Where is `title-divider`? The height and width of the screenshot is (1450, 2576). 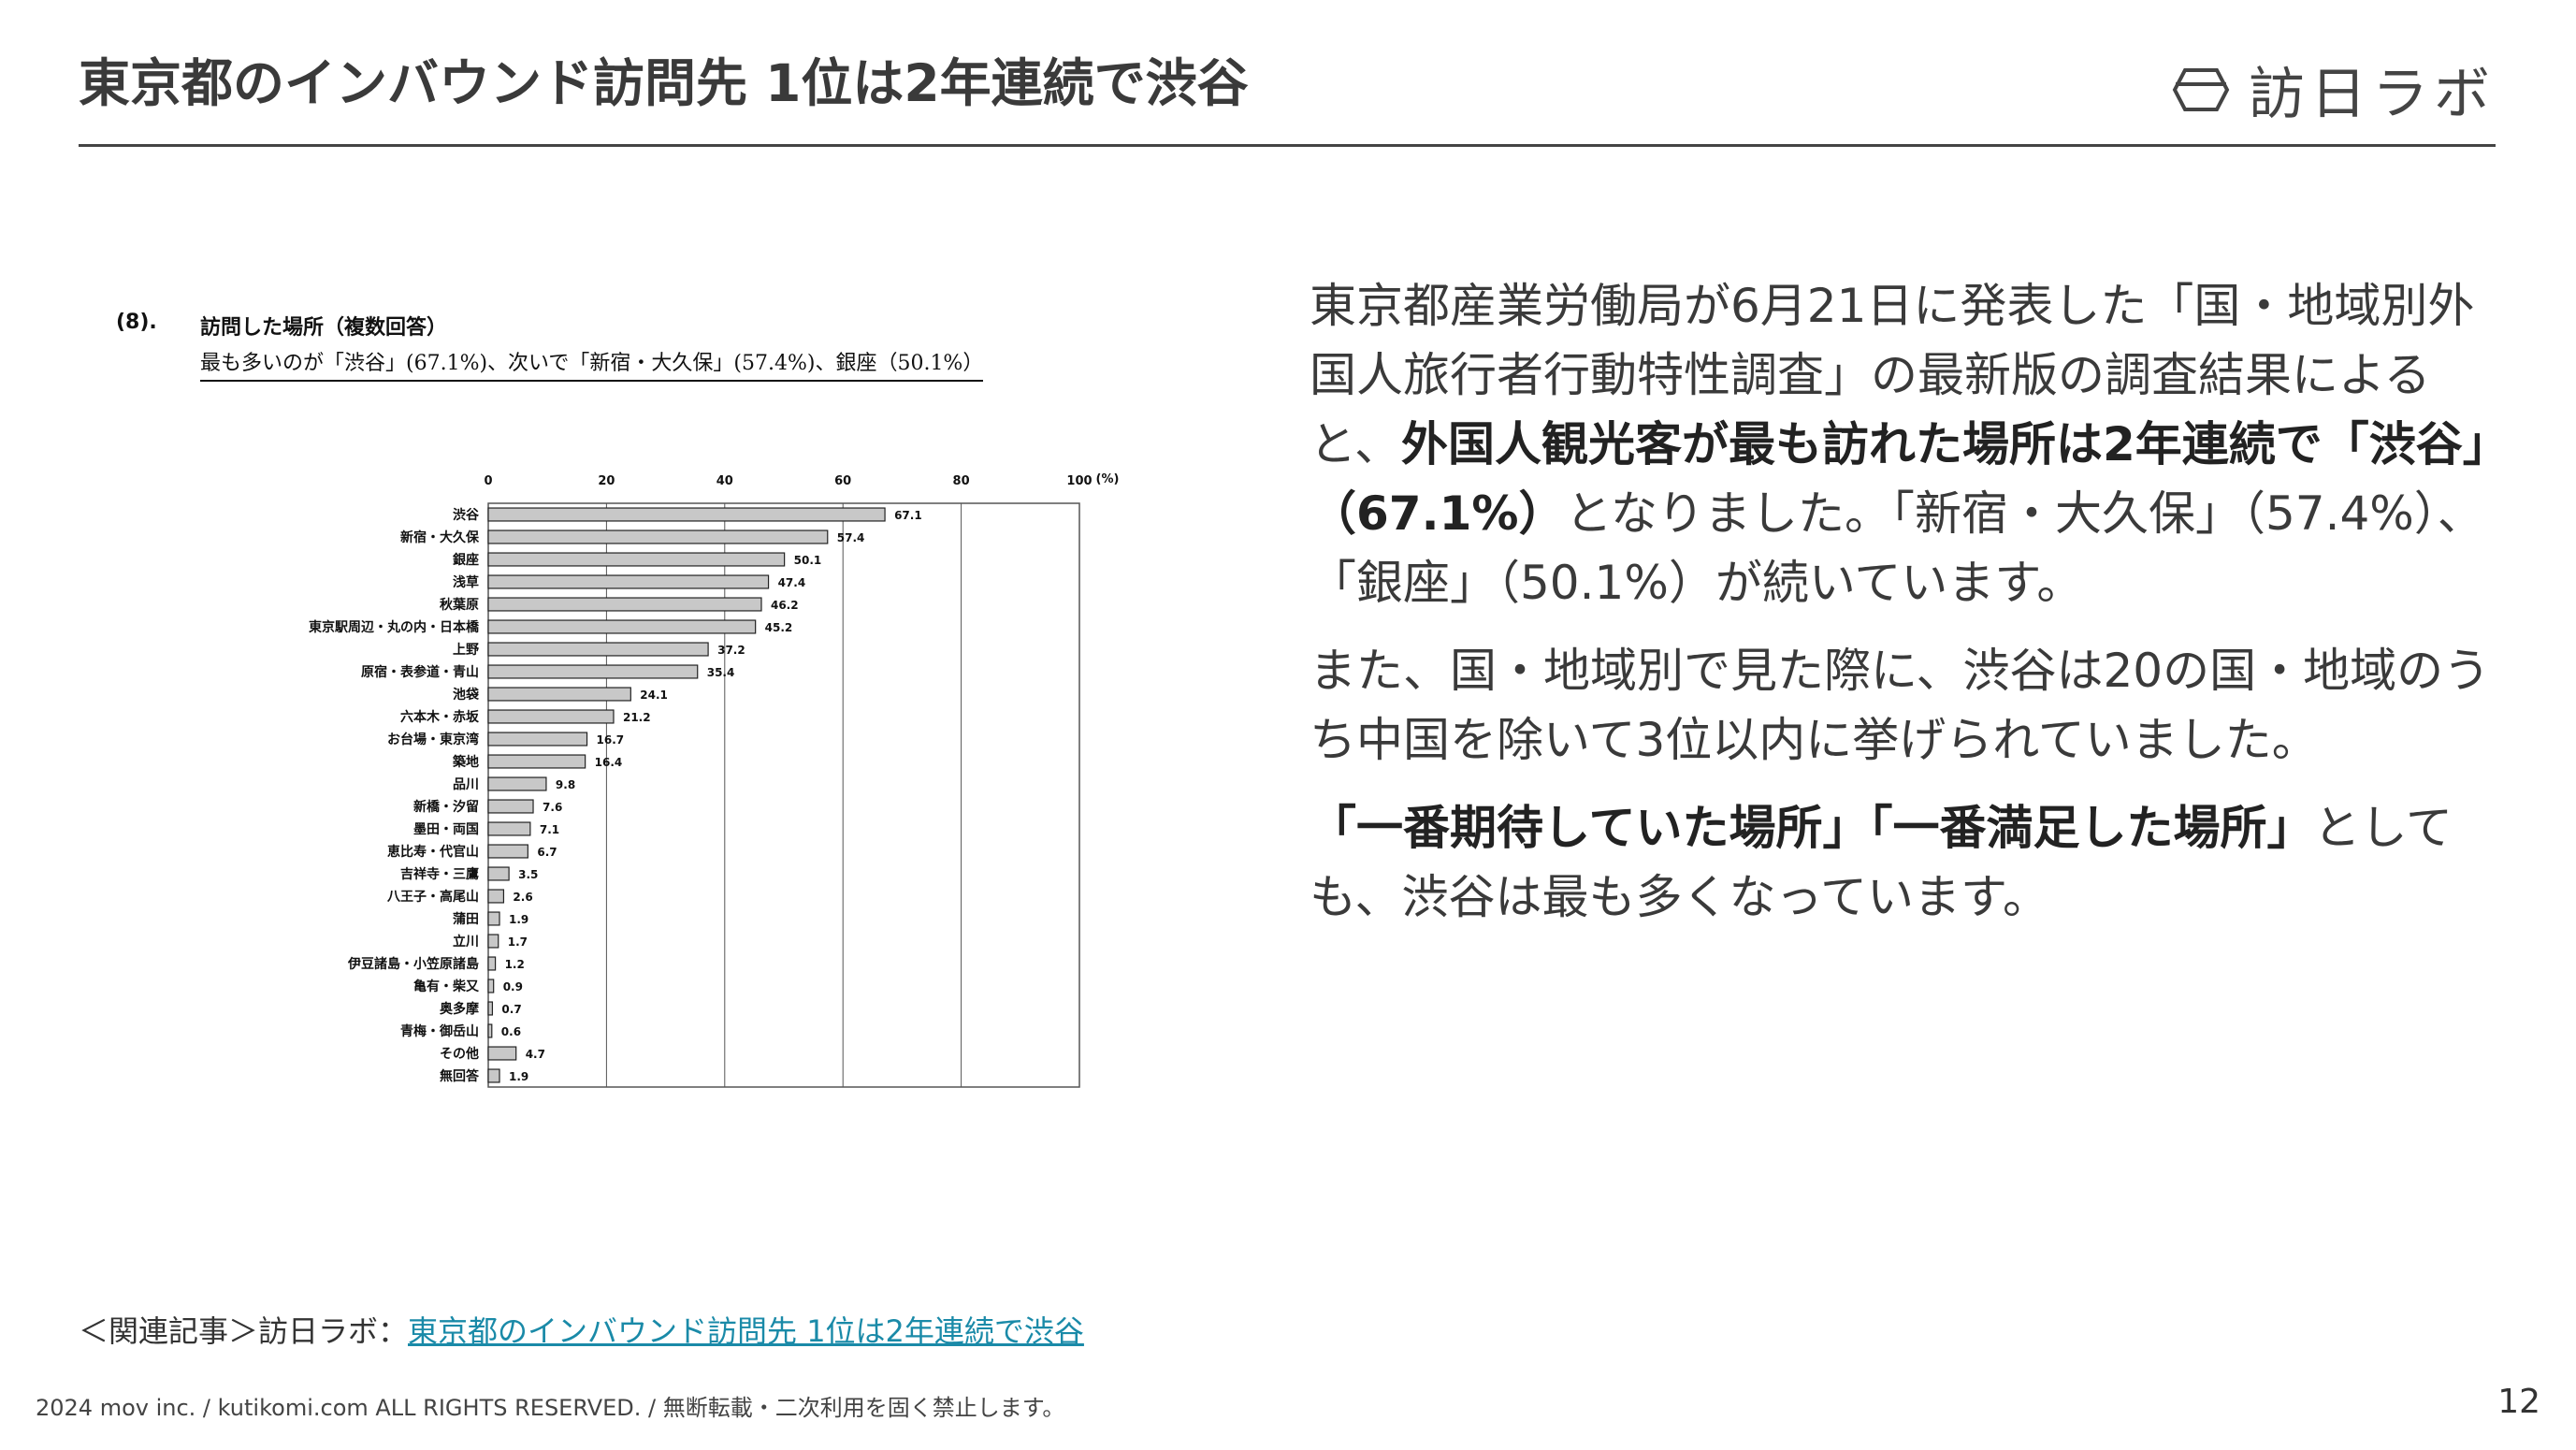
title-divider is located at coordinates (1287, 145).